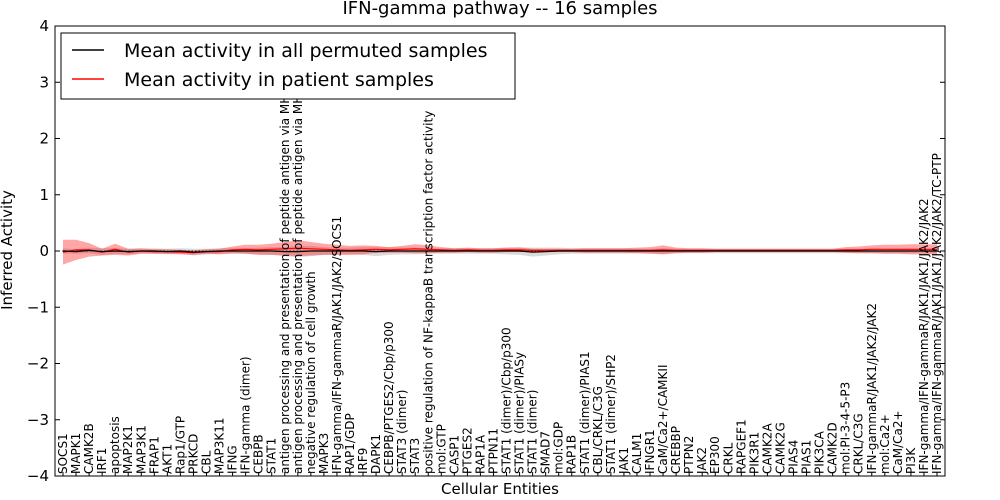 Image resolution: width=1000 pixels, height=500 pixels. What do you see at coordinates (859, 443) in the screenshot?
I see `x-category-label: CRKL/C3G` at bounding box center [859, 443].